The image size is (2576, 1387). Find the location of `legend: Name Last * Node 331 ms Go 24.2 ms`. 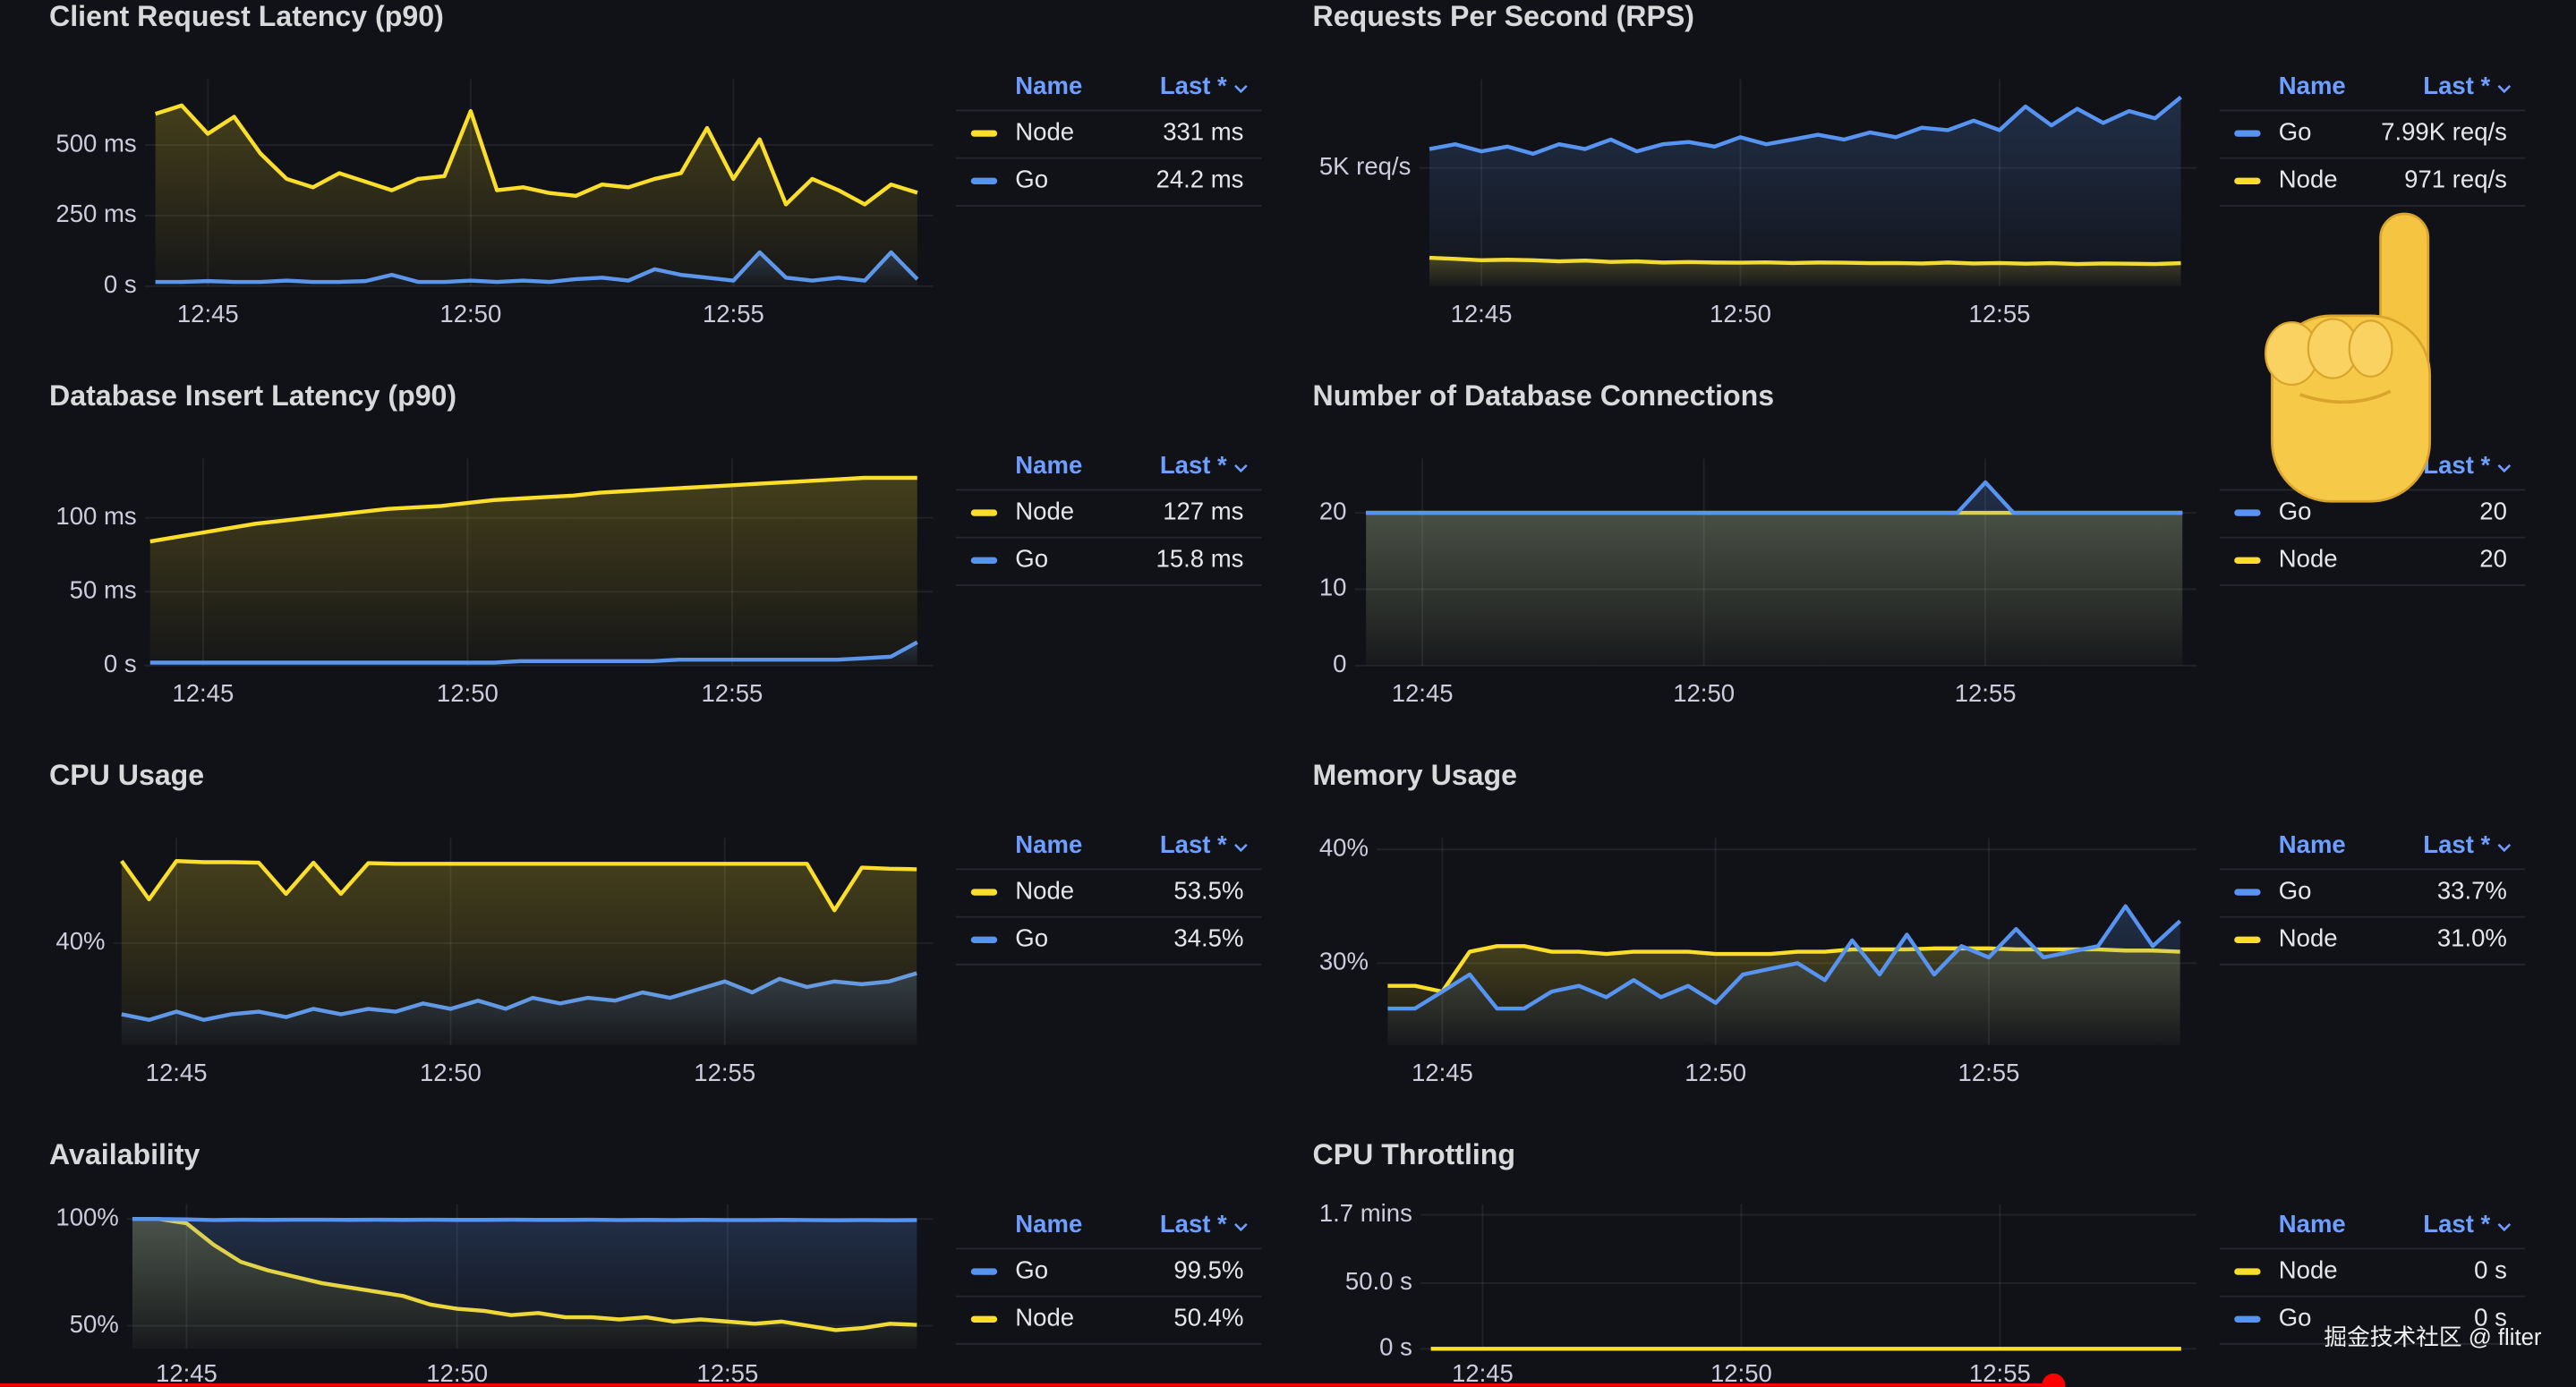

legend: Name Last * Node 331 ms Go 24.2 ms is located at coordinates (1109, 140).